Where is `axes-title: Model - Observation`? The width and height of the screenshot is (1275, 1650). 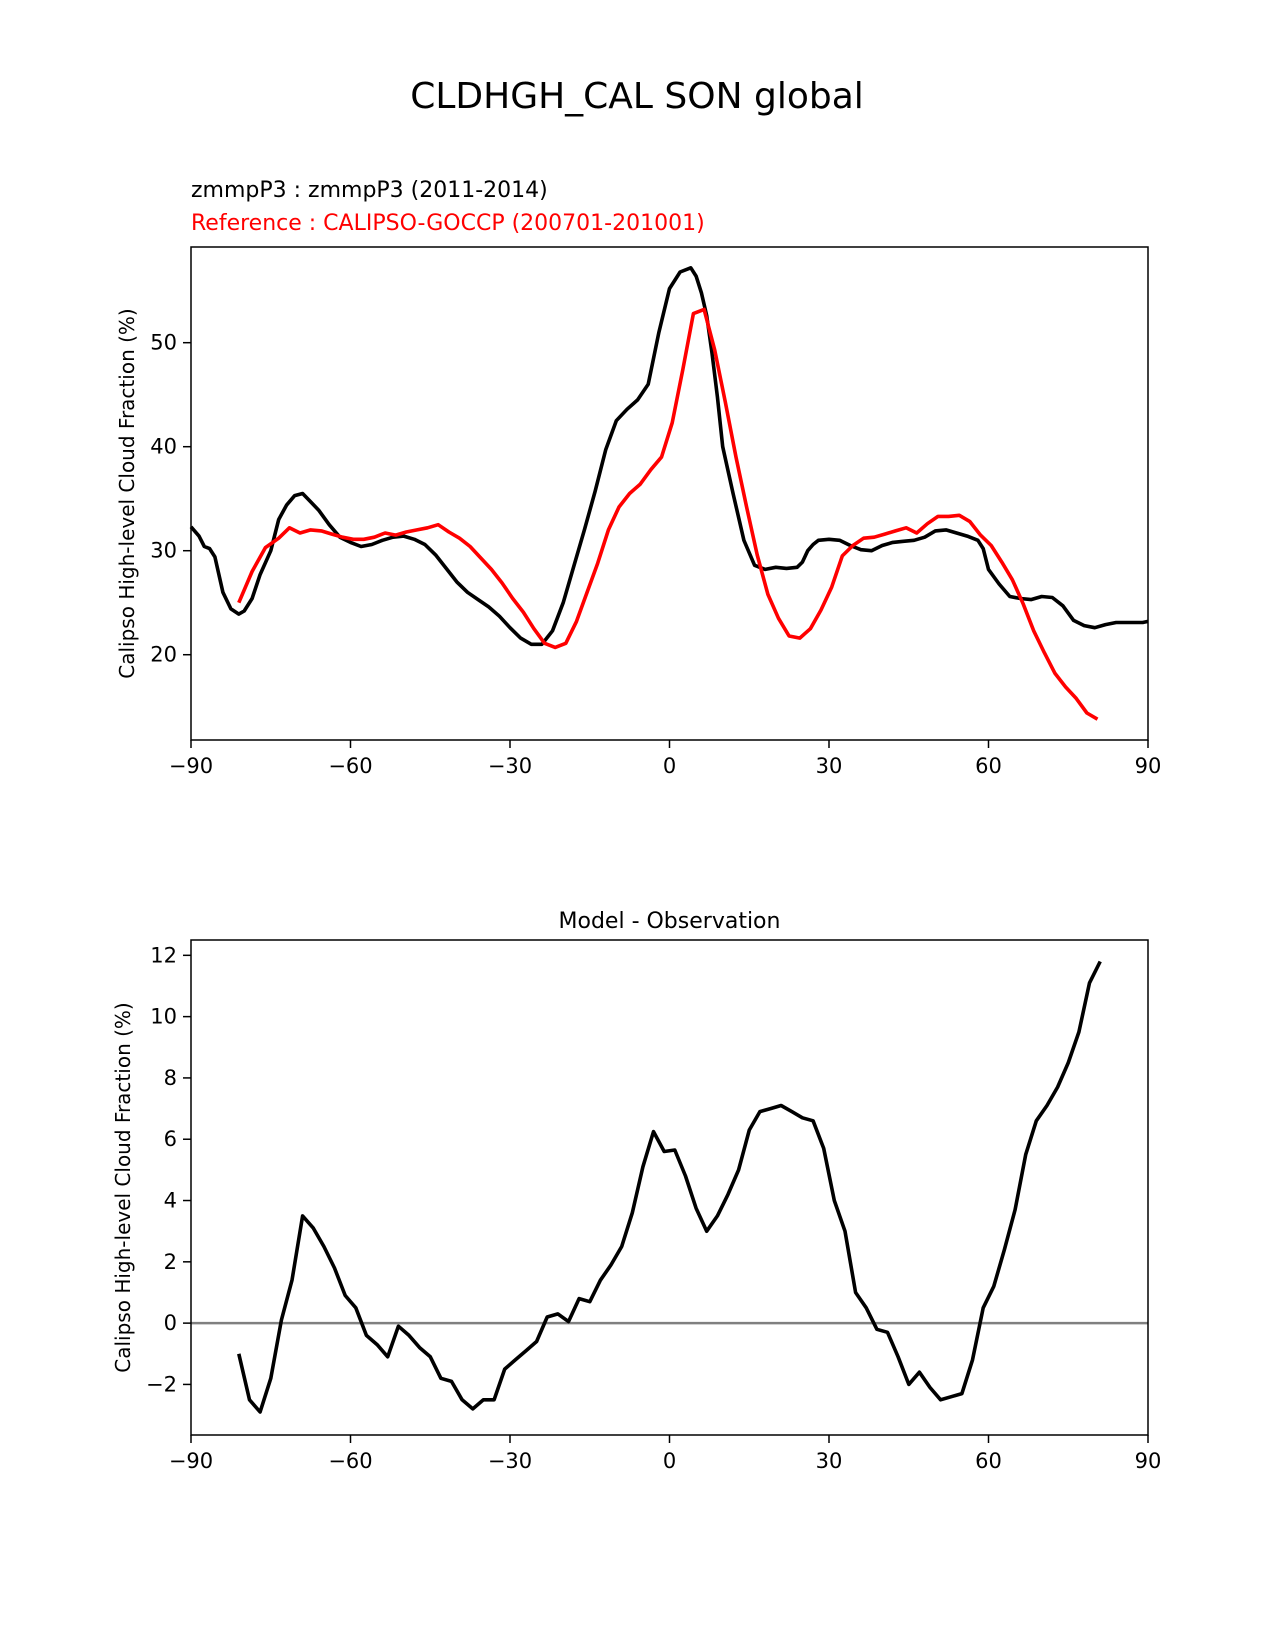
axes-title: Model - Observation is located at coordinates (670, 921).